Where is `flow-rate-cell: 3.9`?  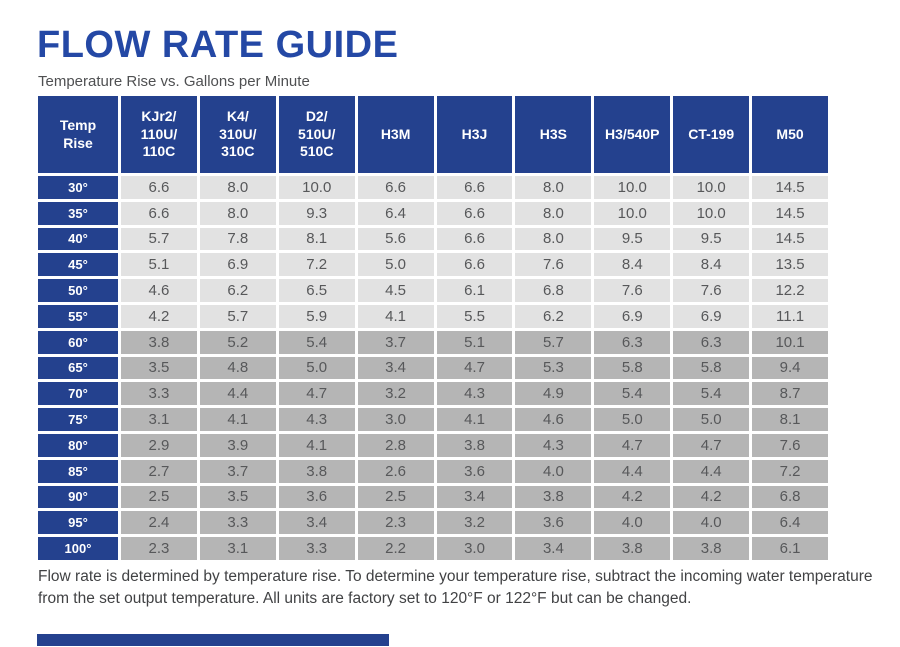 flow-rate-cell: 3.9 is located at coordinates (237, 445).